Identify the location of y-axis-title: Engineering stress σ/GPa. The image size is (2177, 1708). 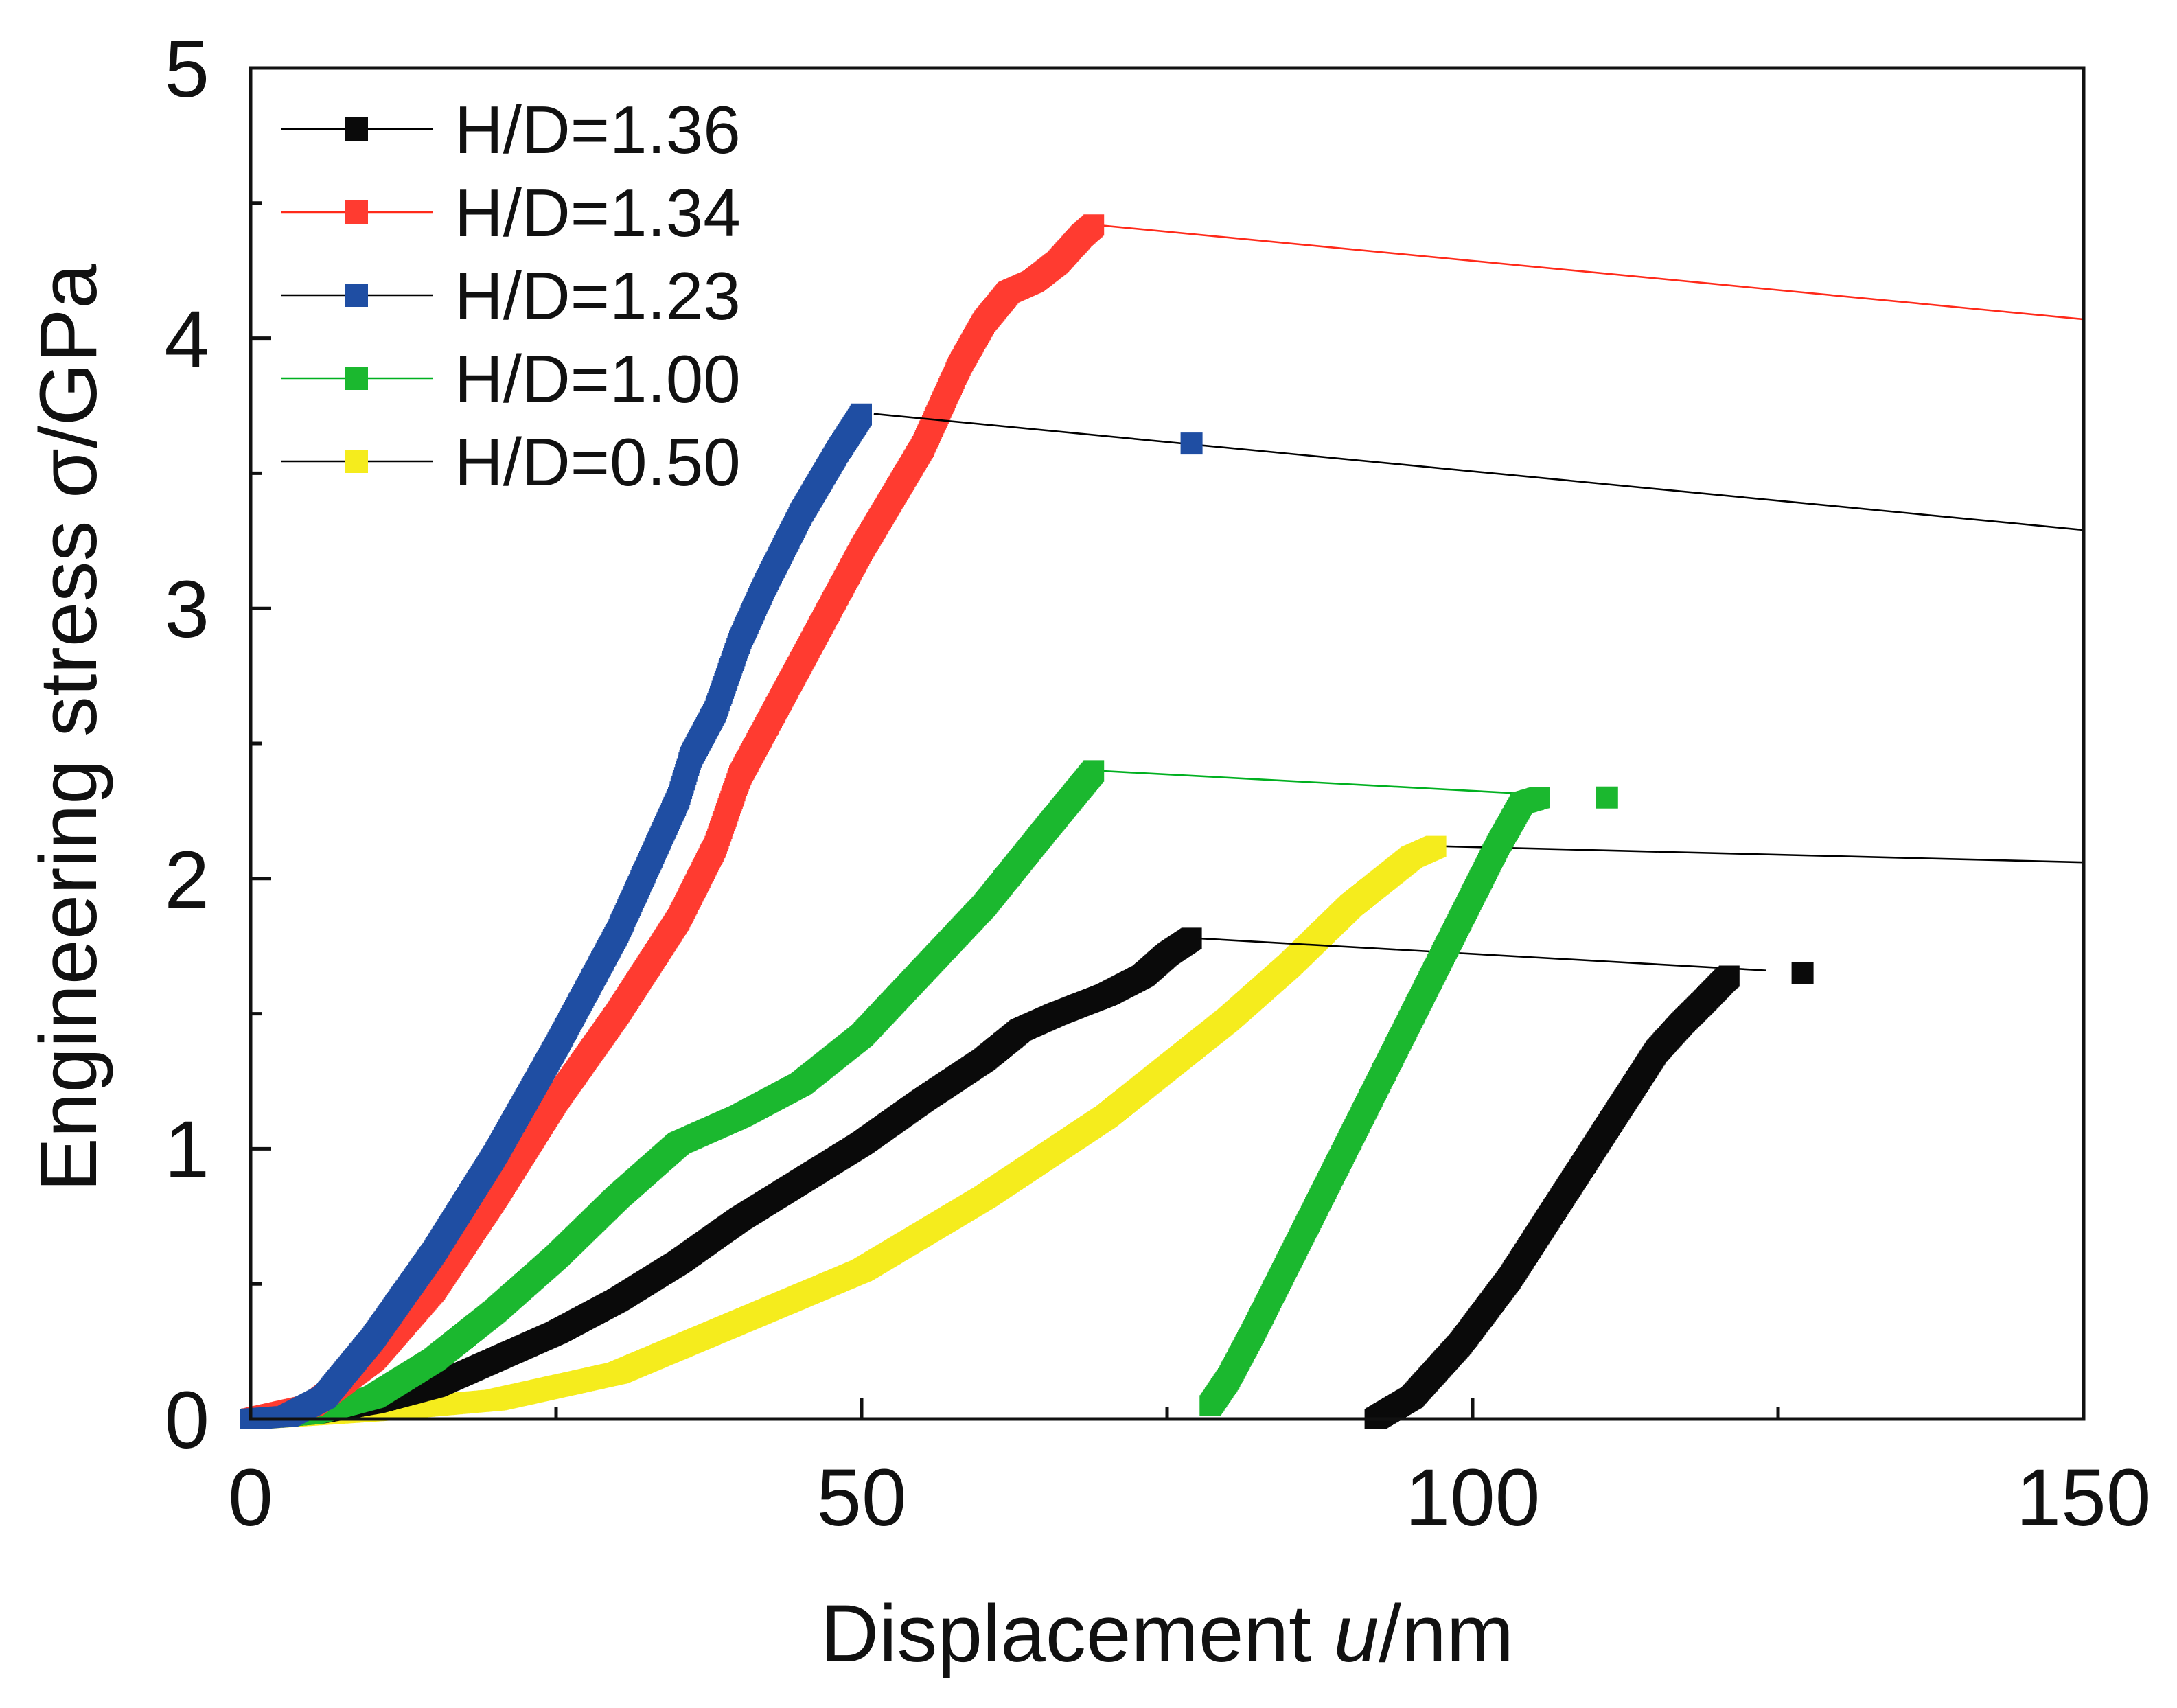
(68, 728).